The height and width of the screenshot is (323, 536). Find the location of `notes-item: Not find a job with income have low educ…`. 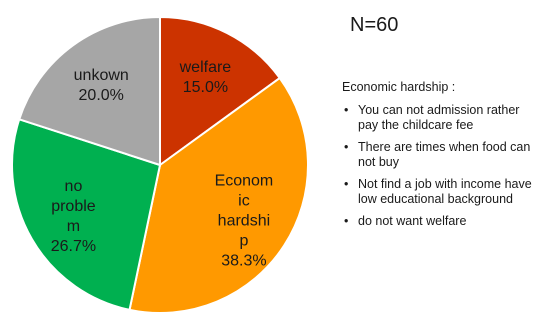

notes-item: Not find a job with income have low educ… is located at coordinates (437, 192).